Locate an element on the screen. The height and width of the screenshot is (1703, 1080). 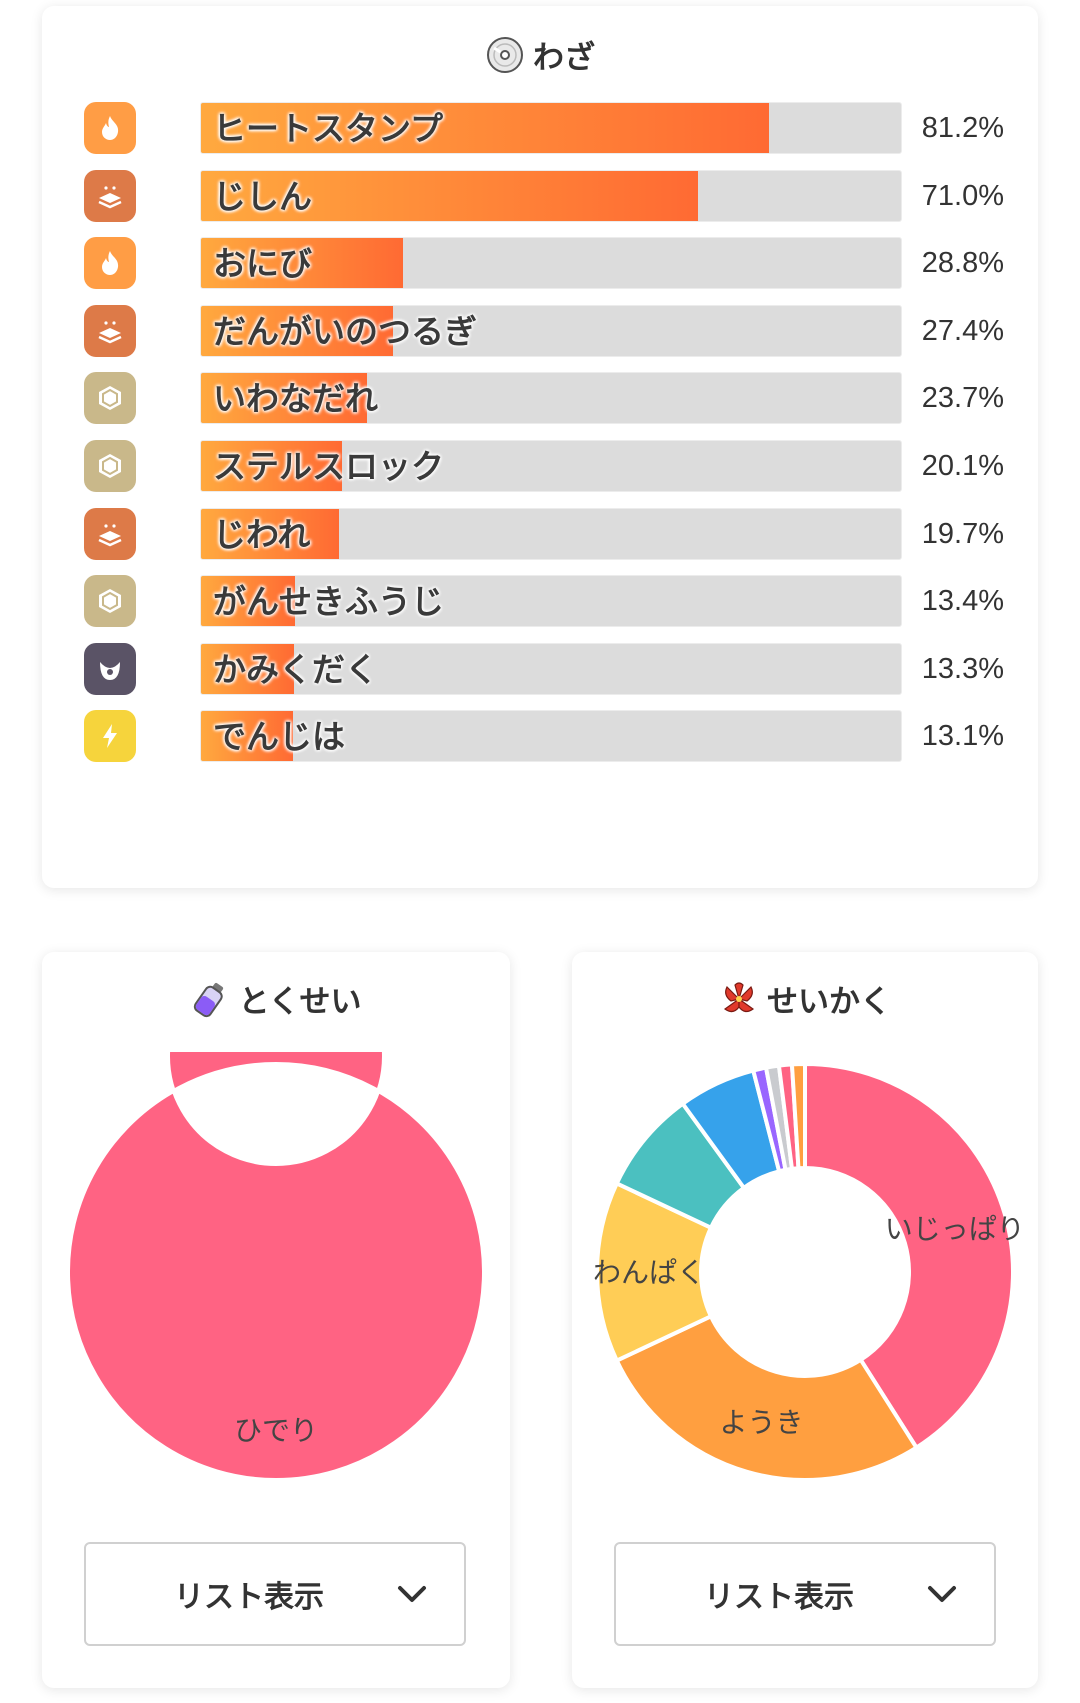
move-row: おにび 28.8% is located at coordinates (544, 263).